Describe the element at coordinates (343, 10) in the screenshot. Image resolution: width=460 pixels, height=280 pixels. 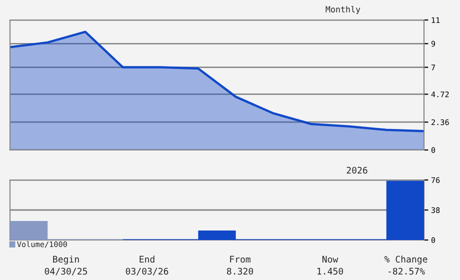
I see `text: Monthly` at that location.